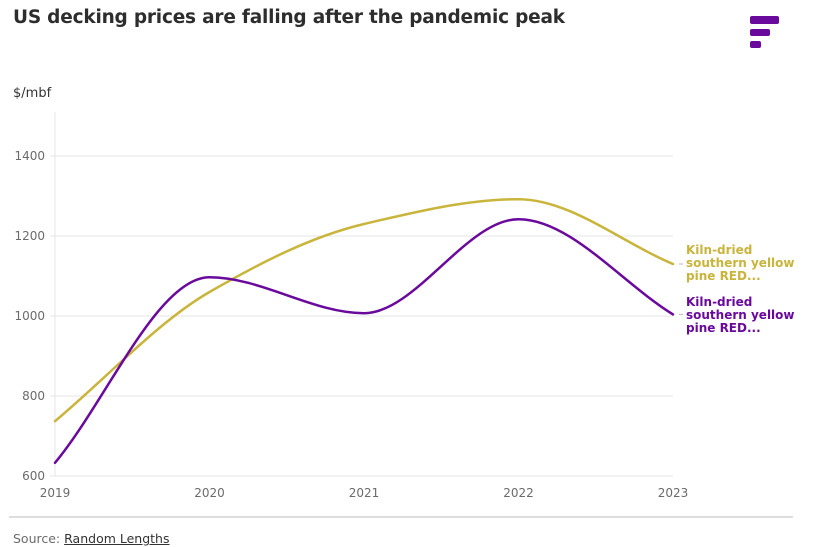 Image resolution: width=824 pixels, height=547 pixels. Describe the element at coordinates (32, 93) in the screenshot. I see `y-axis-label: $/mbf` at that location.